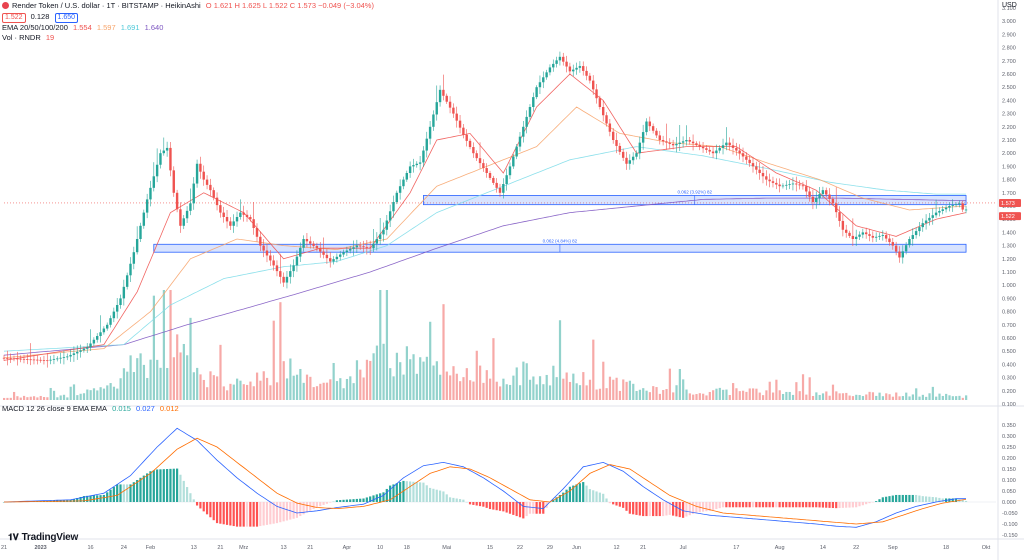  Describe the element at coordinates (66, 18) in the screenshot. I see `ask-box: 1.650` at that location.